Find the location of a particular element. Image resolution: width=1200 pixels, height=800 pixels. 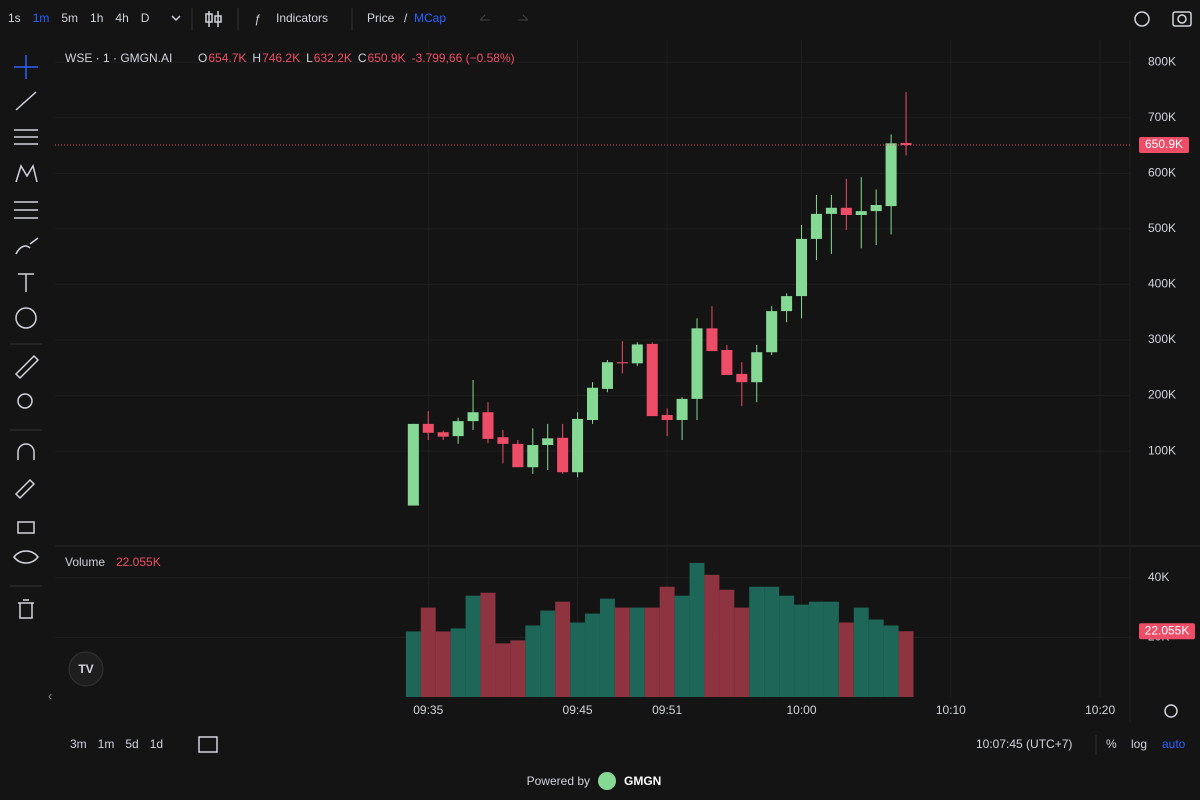

undo is located at coordinates (484, 17).